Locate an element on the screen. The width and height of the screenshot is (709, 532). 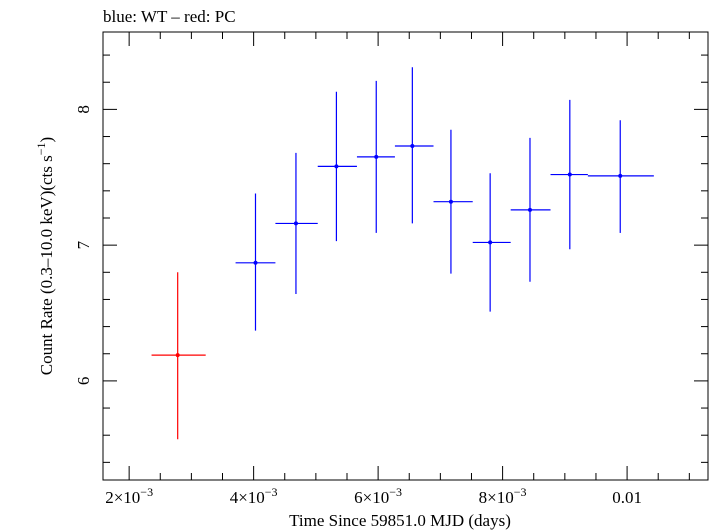
y-tick-labels: 6 7 8 is located at coordinates (83, 245).